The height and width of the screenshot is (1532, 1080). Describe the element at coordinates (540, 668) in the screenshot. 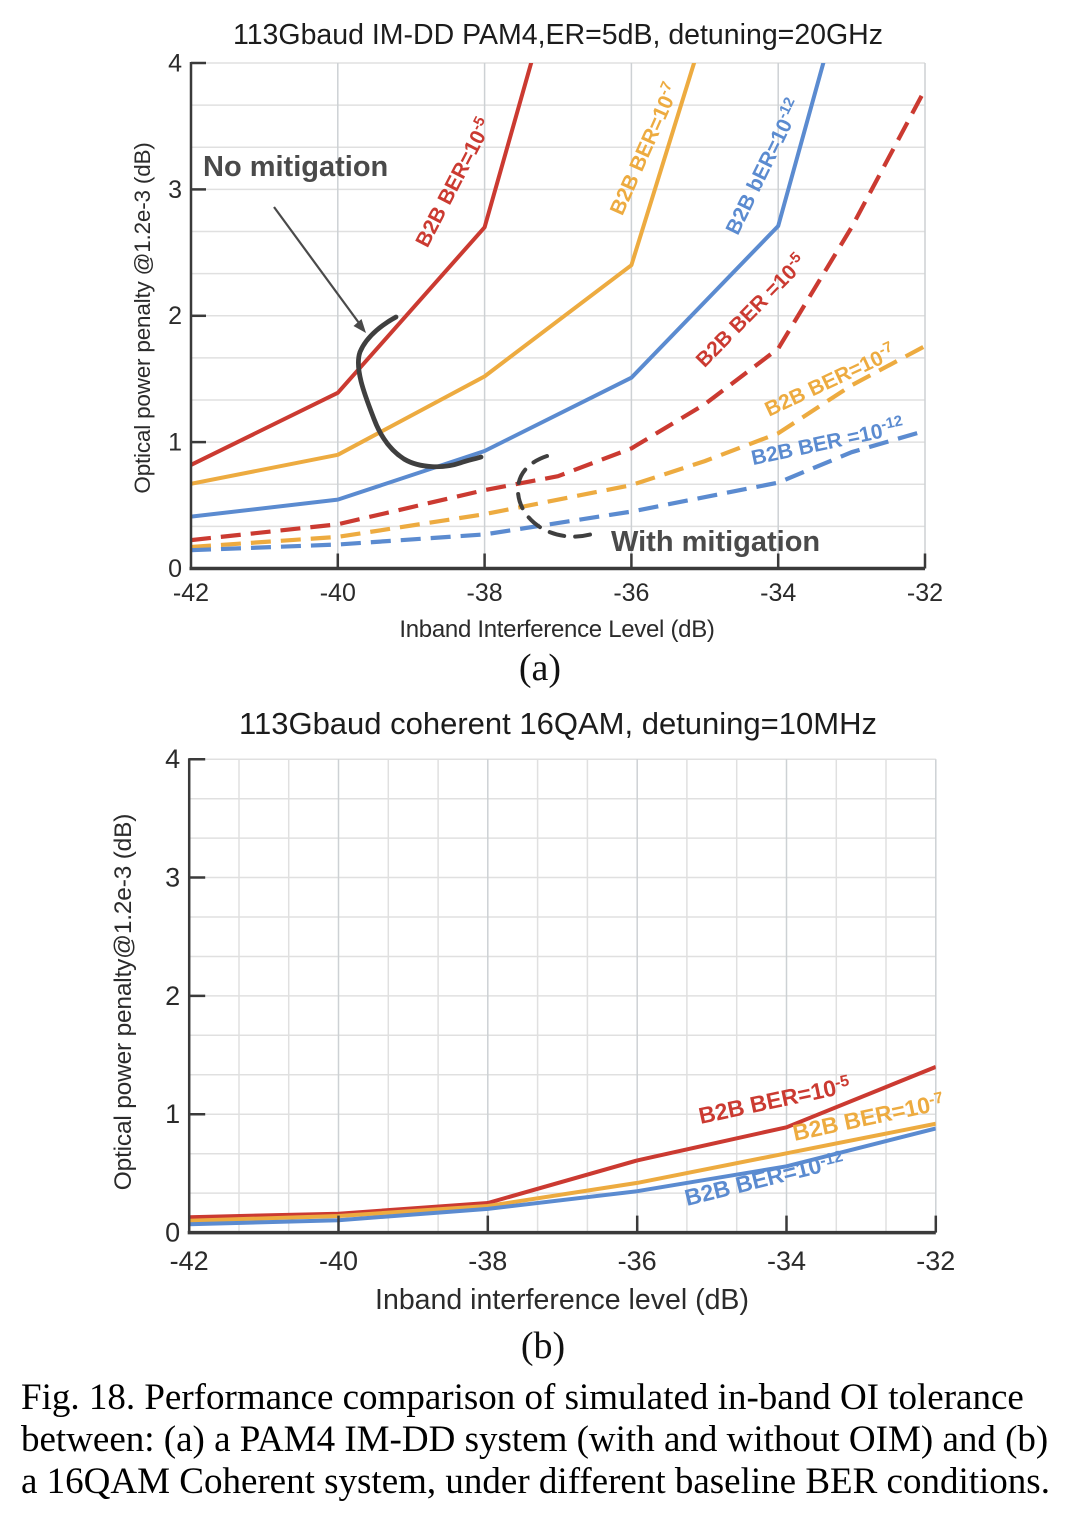

I see `svg-text: (a)` at that location.